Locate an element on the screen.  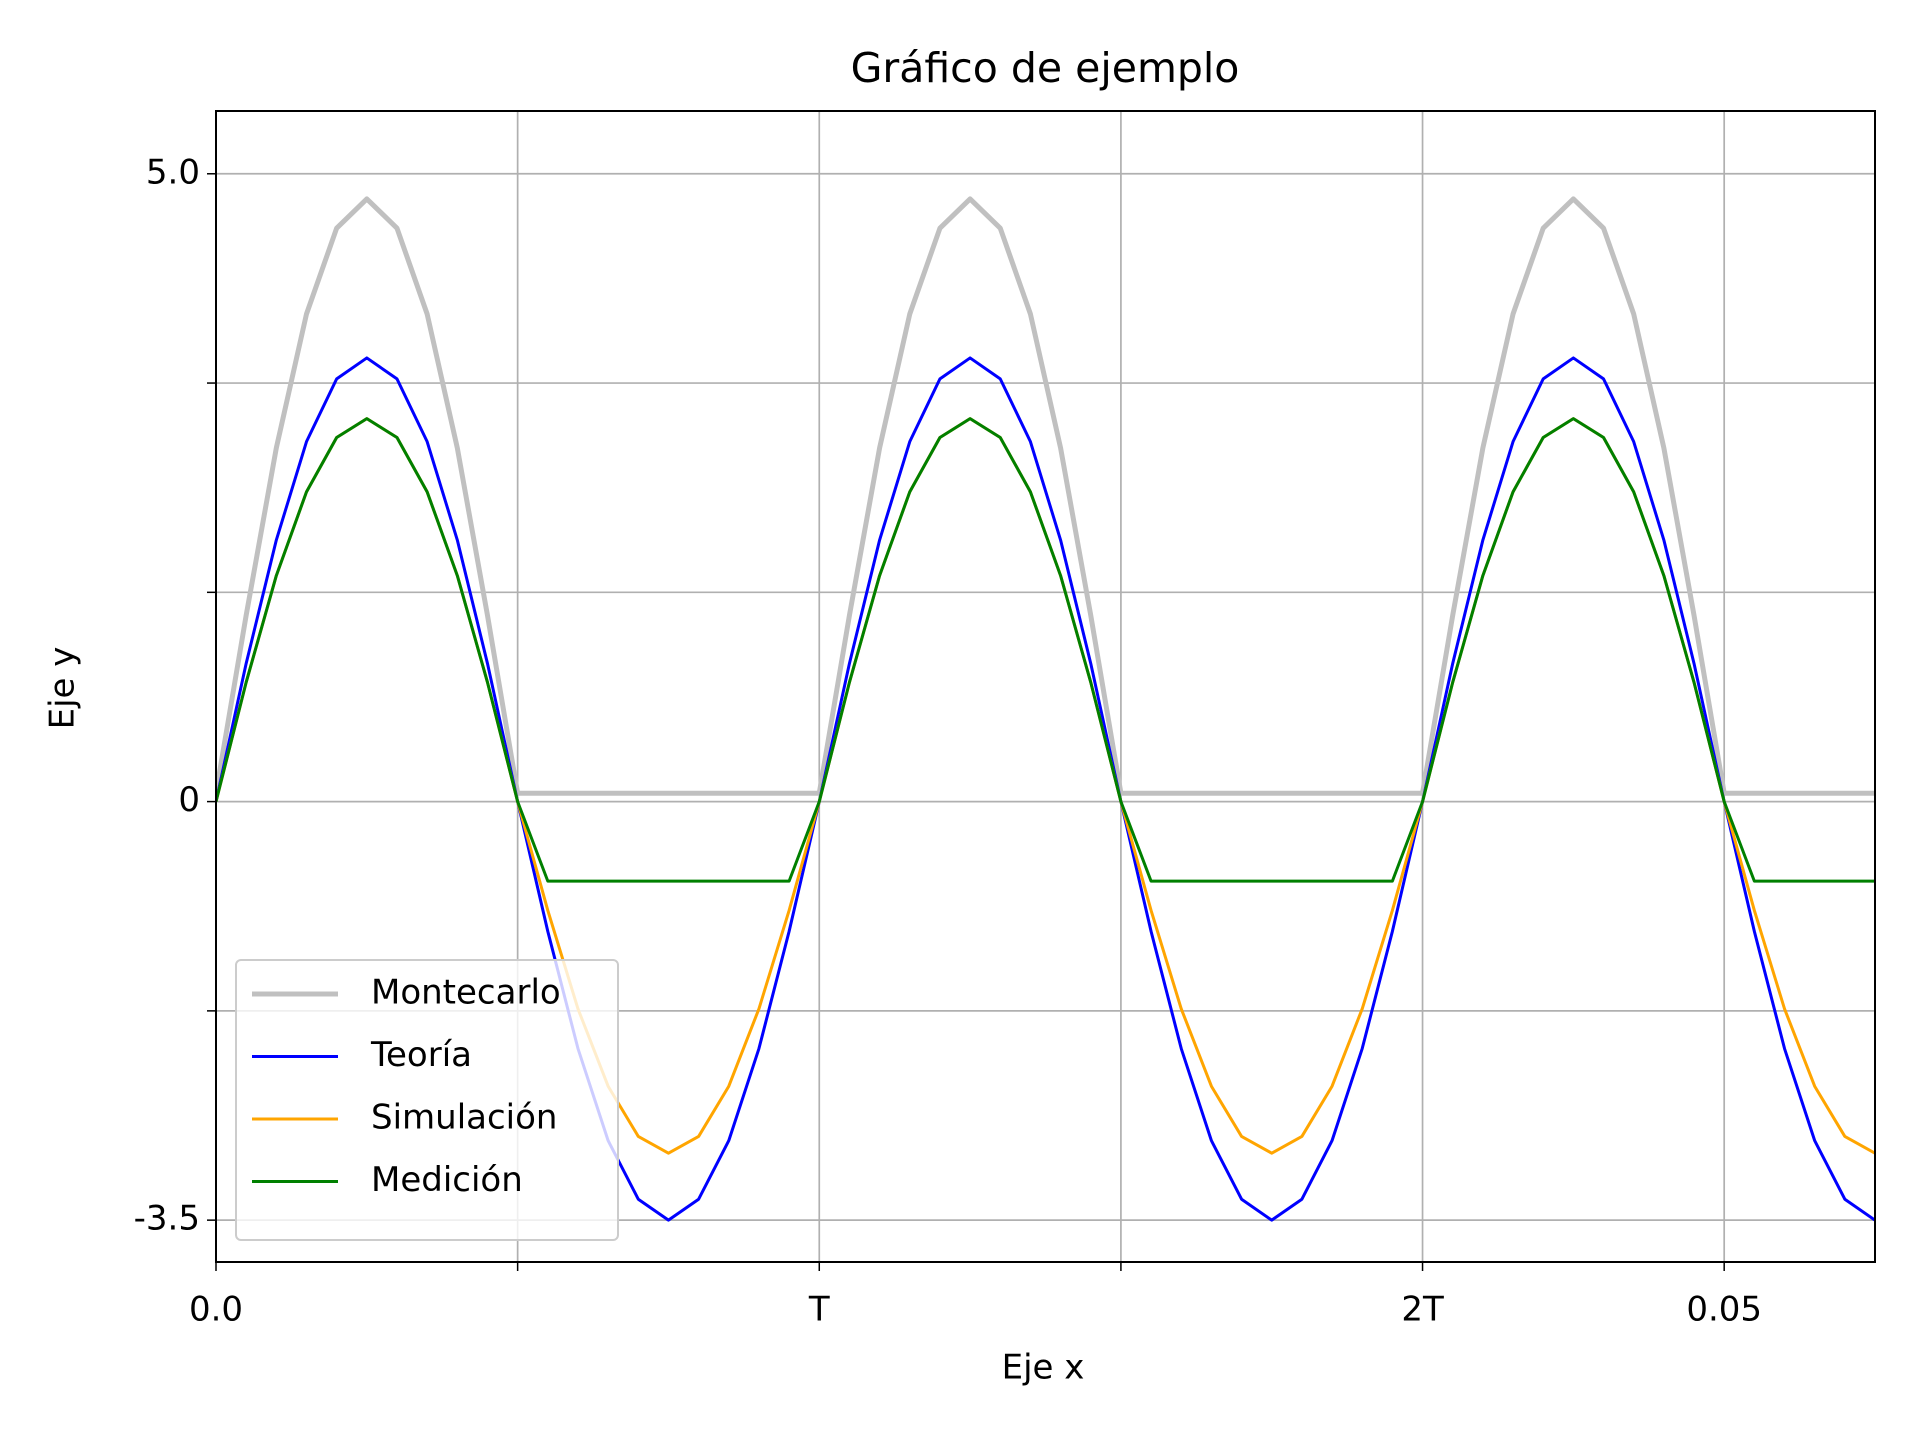
y-tick-label: 5.0 is located at coordinates (173, 172).